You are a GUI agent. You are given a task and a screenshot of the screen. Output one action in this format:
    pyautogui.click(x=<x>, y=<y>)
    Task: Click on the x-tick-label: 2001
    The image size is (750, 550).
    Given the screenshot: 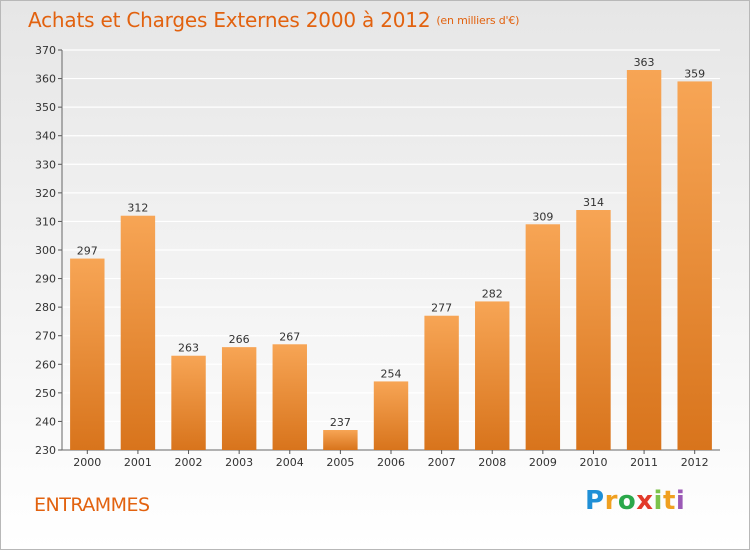 What is the action you would take?
    pyautogui.click(x=138, y=462)
    